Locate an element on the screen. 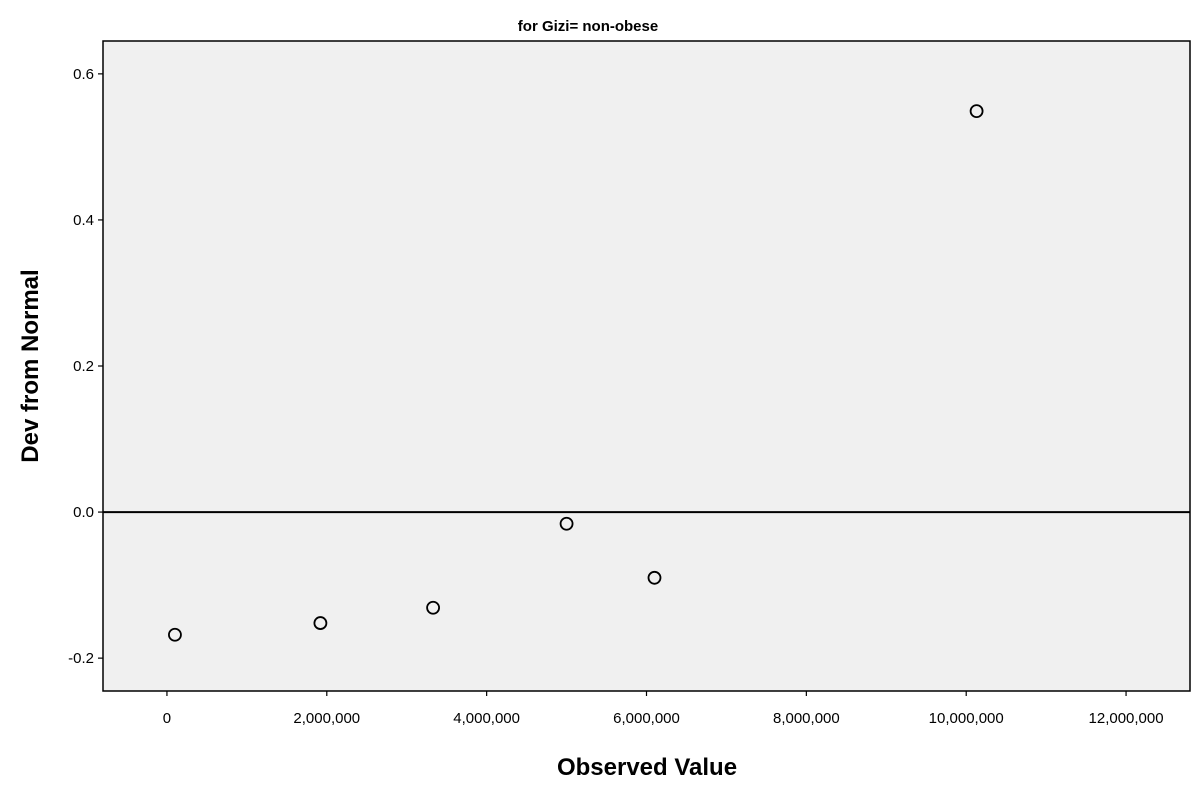 This screenshot has width=1200, height=785. x-tick-label: 4,000,000 is located at coordinates (486, 718).